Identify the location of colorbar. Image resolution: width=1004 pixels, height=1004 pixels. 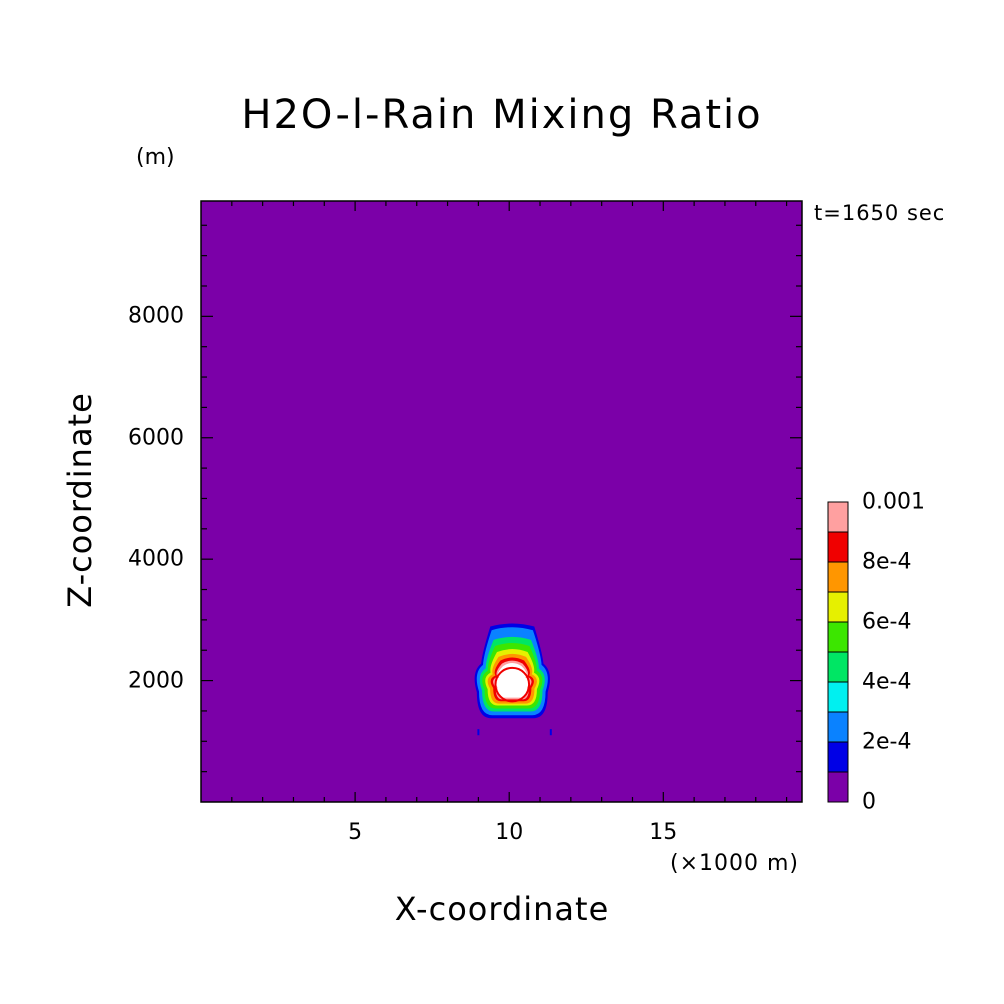
(838, 652).